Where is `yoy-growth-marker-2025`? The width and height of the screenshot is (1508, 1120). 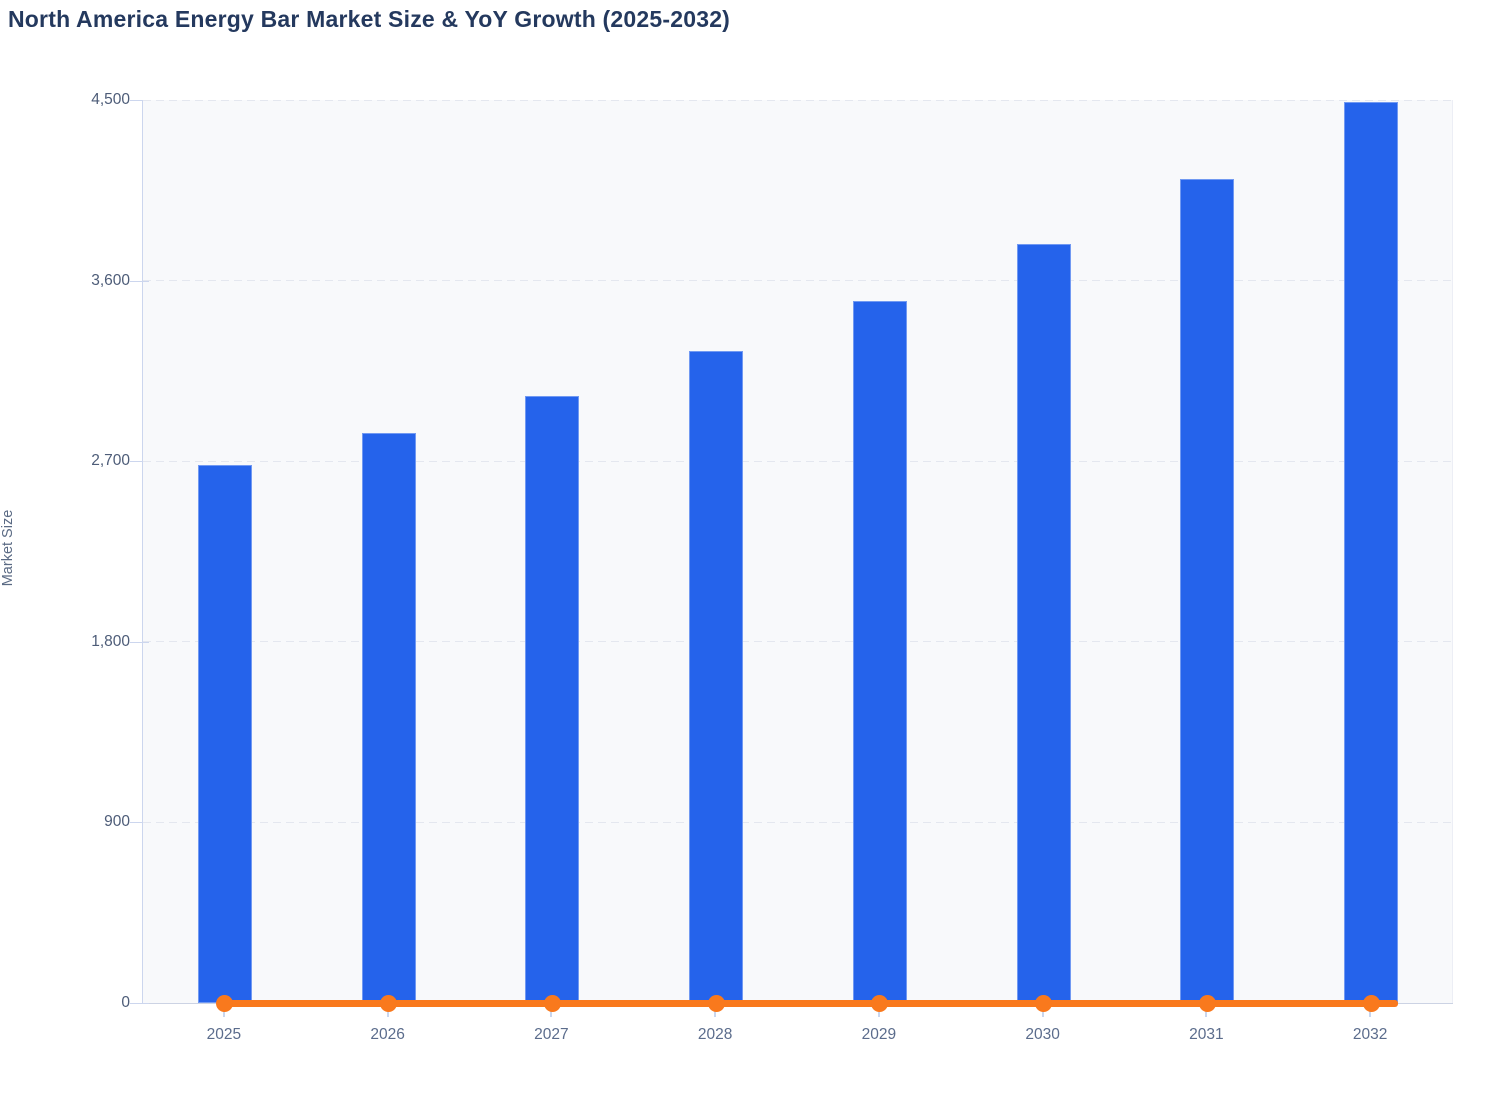
yoy-growth-marker-2025 is located at coordinates (225, 1003).